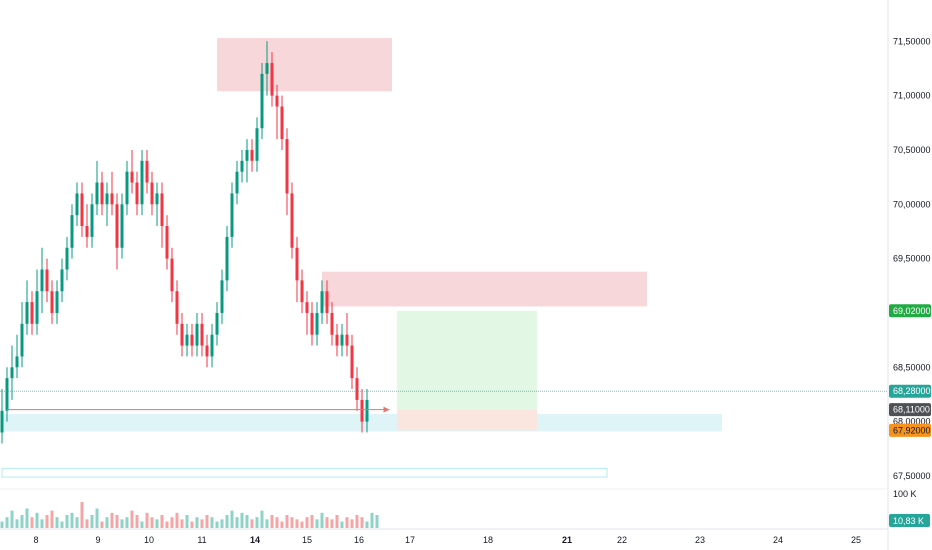  Describe the element at coordinates (912, 422) in the screenshot. I see `price-tick-label: 68,00000` at that location.